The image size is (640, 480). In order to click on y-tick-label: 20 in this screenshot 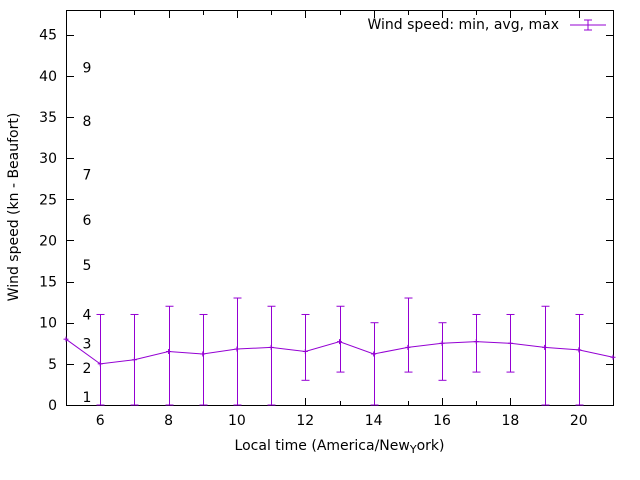, I will do `click(48, 241)`.